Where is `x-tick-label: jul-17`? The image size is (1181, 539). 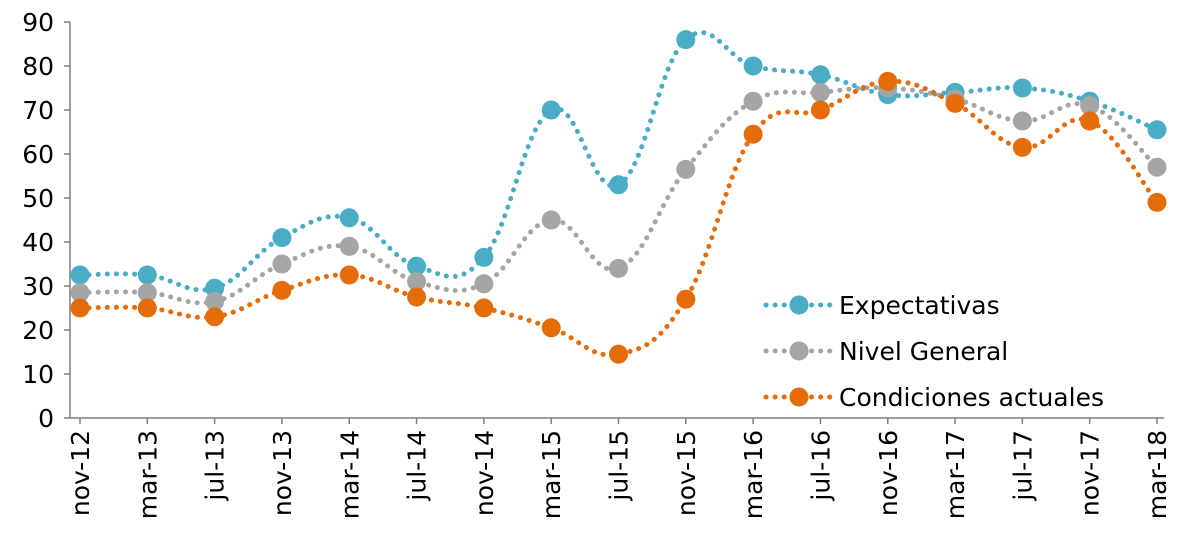 x-tick-label: jul-17 is located at coordinates (1022, 466).